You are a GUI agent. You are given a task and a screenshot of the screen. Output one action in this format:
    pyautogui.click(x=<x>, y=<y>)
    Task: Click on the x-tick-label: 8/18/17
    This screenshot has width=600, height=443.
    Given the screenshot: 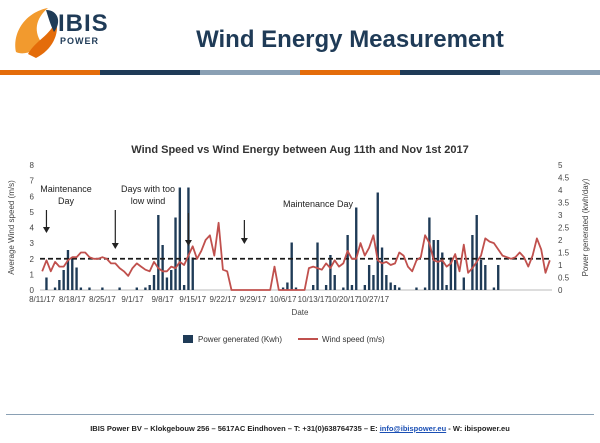 What is the action you would take?
    pyautogui.click(x=72, y=299)
    